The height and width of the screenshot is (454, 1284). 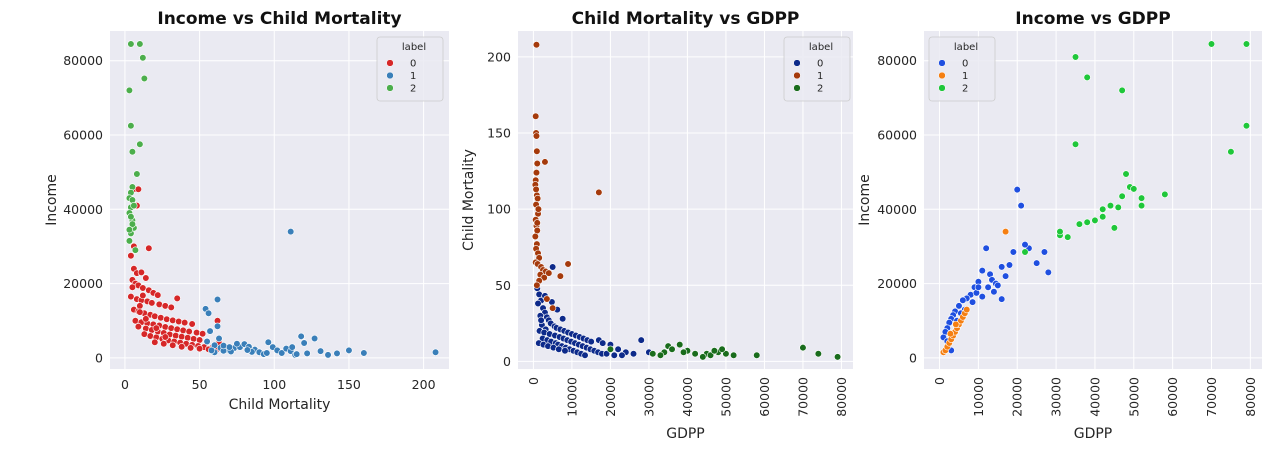 I want to click on x-tick-label: 80000, so click(x=1250, y=397).